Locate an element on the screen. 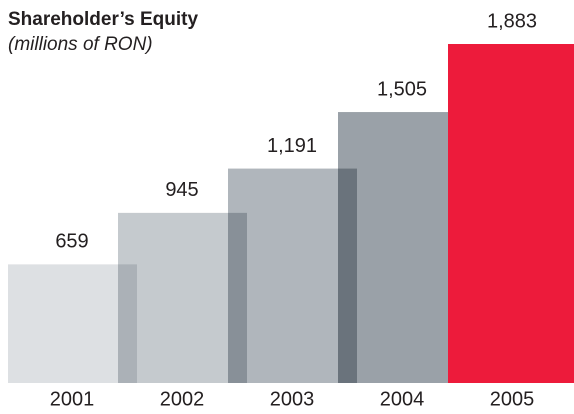 This screenshot has width=574, height=414. x-tick-label: 2001 is located at coordinates (72, 399).